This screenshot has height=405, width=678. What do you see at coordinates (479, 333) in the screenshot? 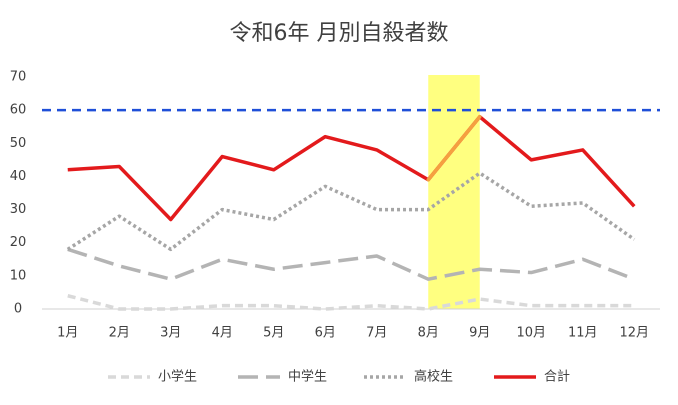
I see `x-tick-label: 9月` at bounding box center [479, 333].